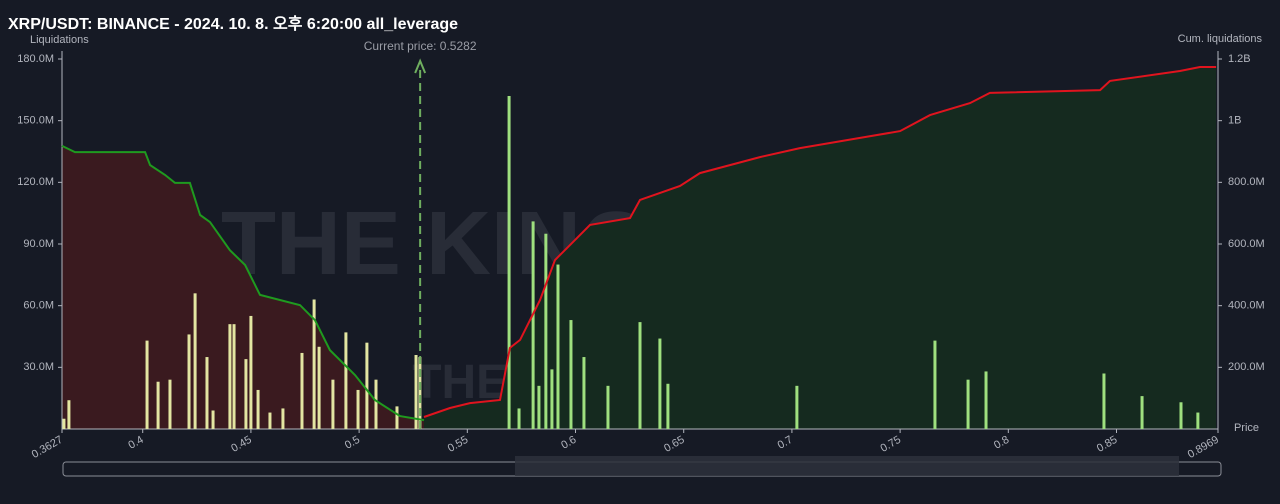  What do you see at coordinates (420, 46) in the screenshot?
I see `current-price-label: Current price: 0.5282` at bounding box center [420, 46].